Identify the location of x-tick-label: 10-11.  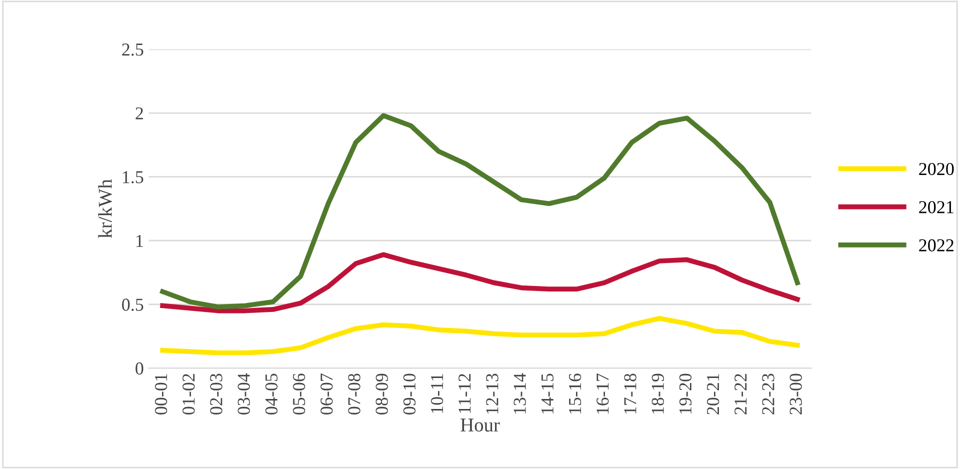
(437, 393).